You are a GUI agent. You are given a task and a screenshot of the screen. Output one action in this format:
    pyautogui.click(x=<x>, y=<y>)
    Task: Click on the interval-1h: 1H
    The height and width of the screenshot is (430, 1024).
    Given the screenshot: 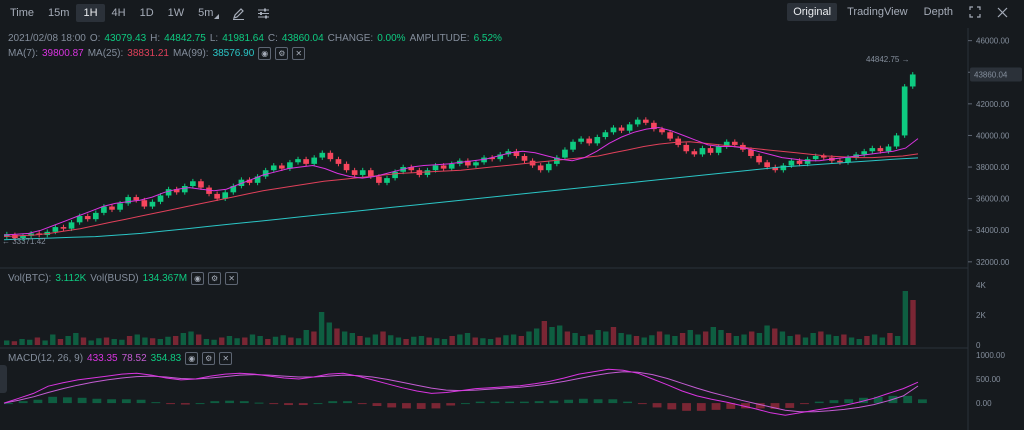 What is the action you would take?
    pyautogui.click(x=90, y=13)
    